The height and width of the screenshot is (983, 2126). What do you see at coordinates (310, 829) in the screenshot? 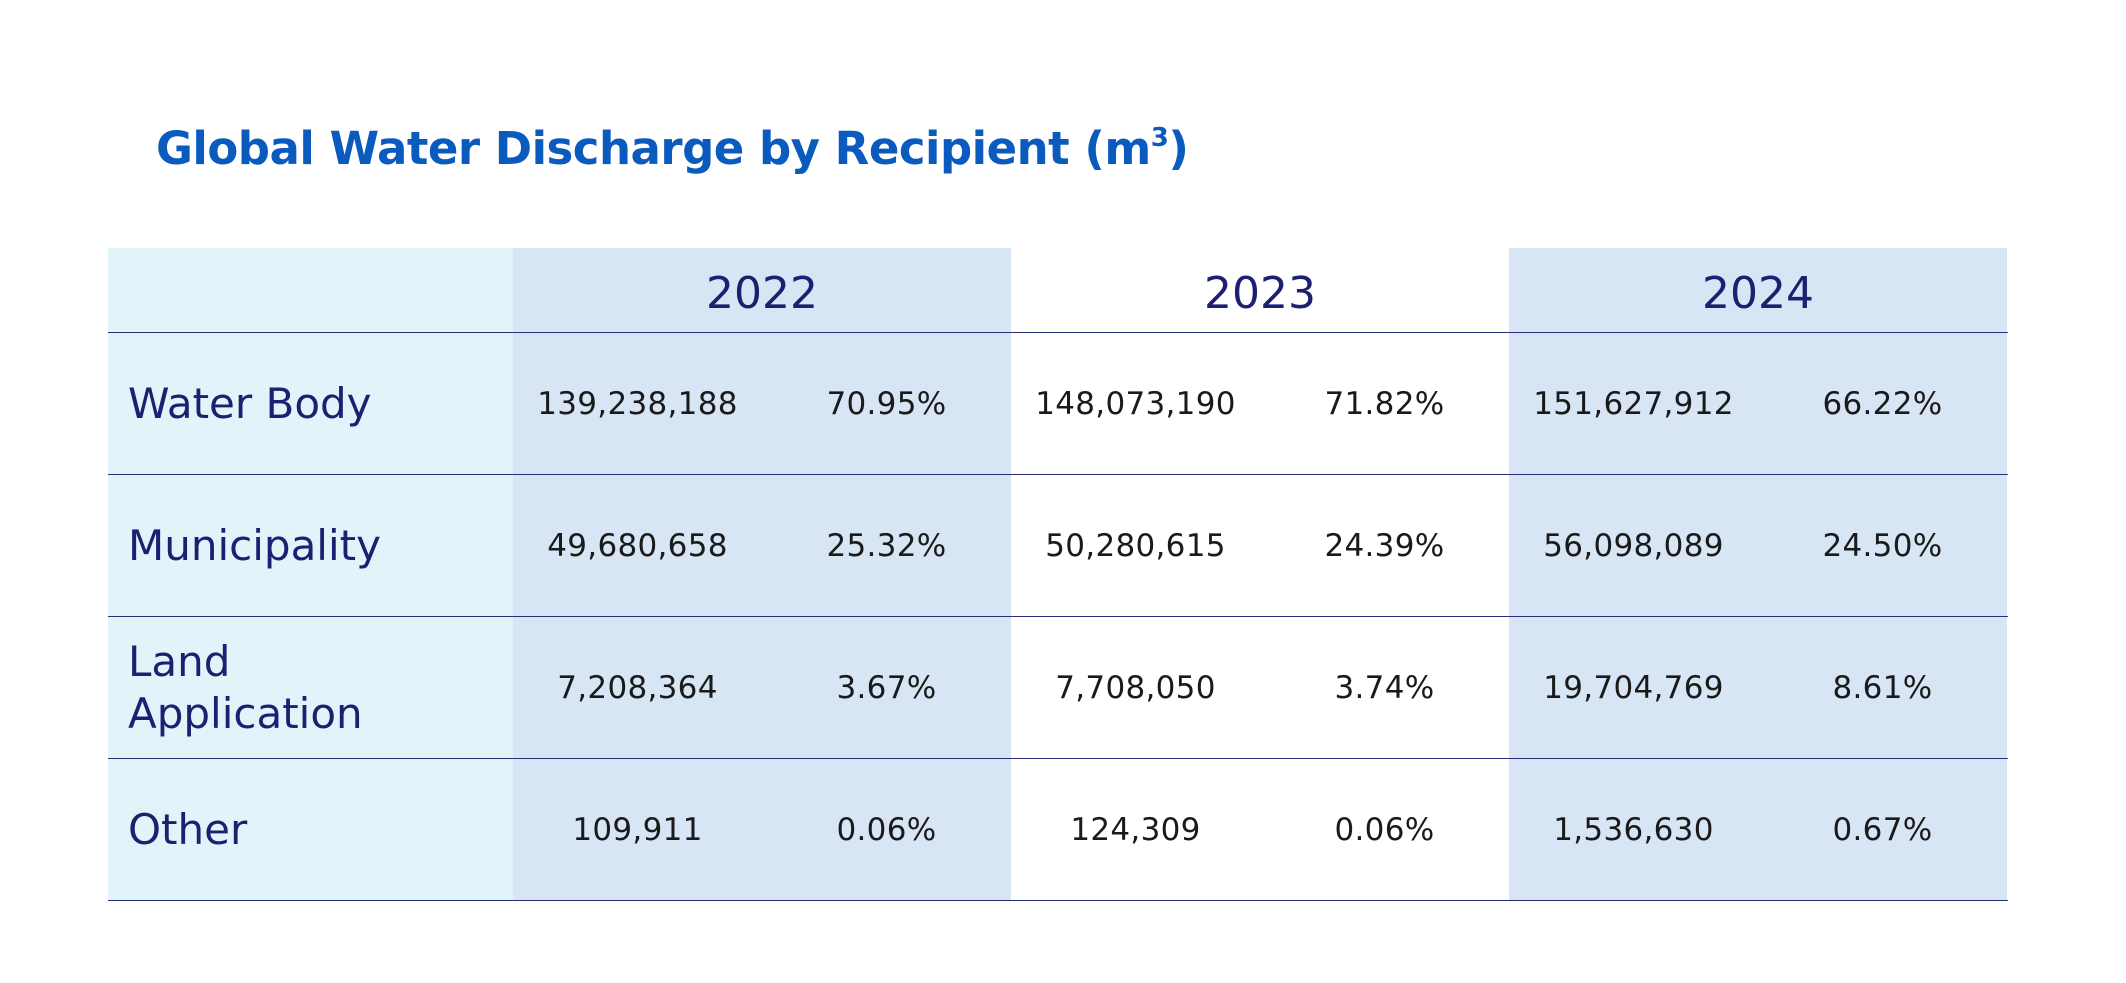
I see `row-label: Other` at bounding box center [310, 829].